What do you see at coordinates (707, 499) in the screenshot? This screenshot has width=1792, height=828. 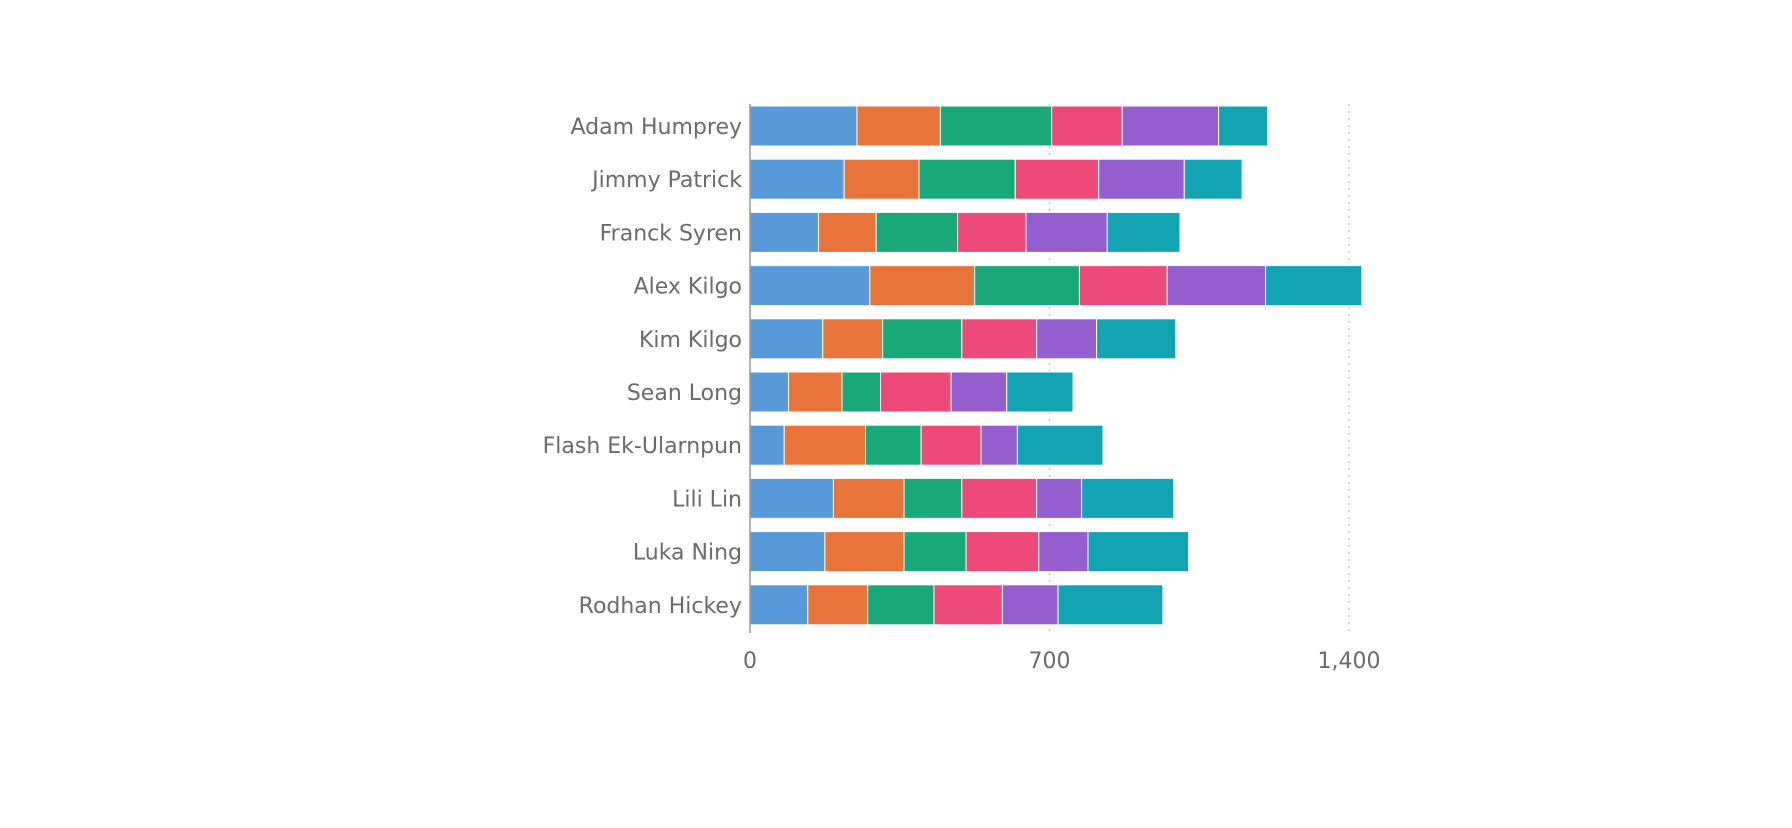 I see `category-label: Lili Lin` at bounding box center [707, 499].